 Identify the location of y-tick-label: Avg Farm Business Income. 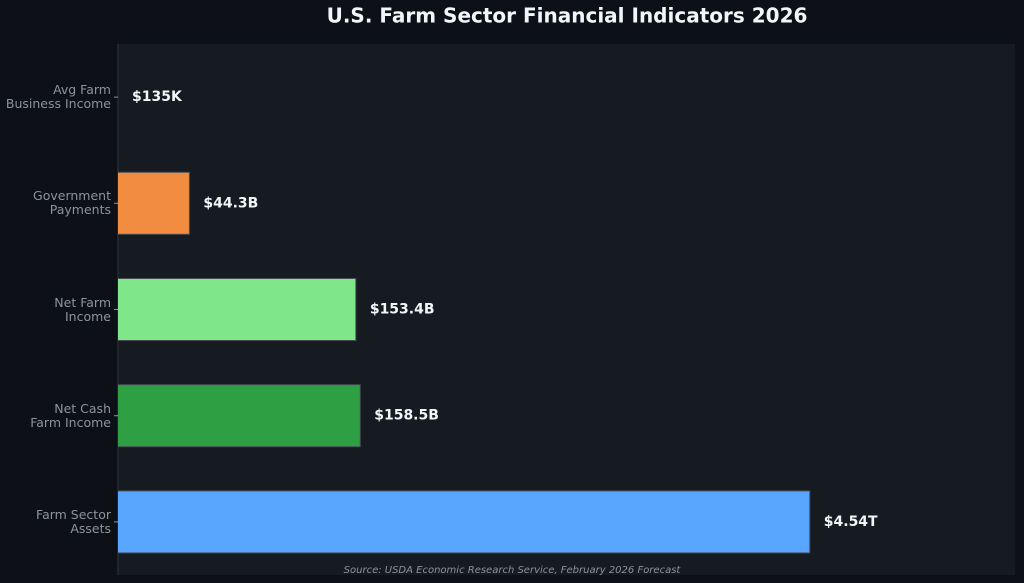
(58, 97).